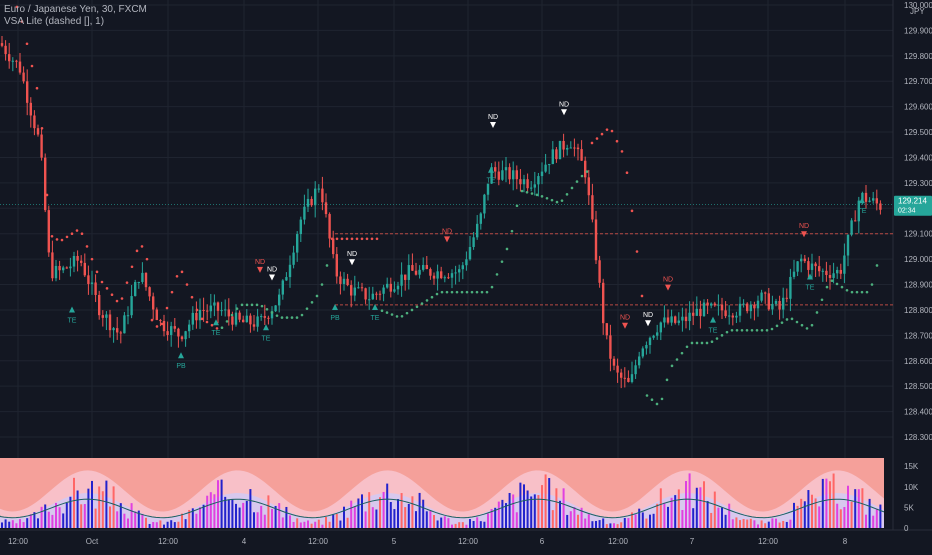 The image size is (932, 555). What do you see at coordinates (918, 81) in the screenshot?
I see `price-tick-label: 129.700` at bounding box center [918, 81].